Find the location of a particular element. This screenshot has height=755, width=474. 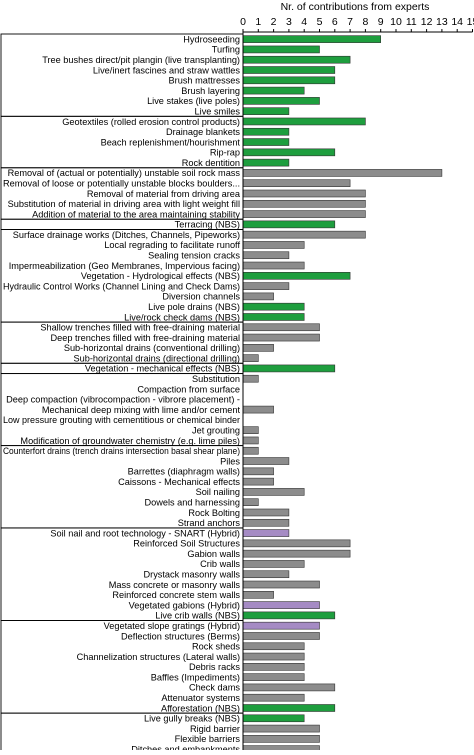

category-label: Diversion channels is located at coordinates (201, 297).